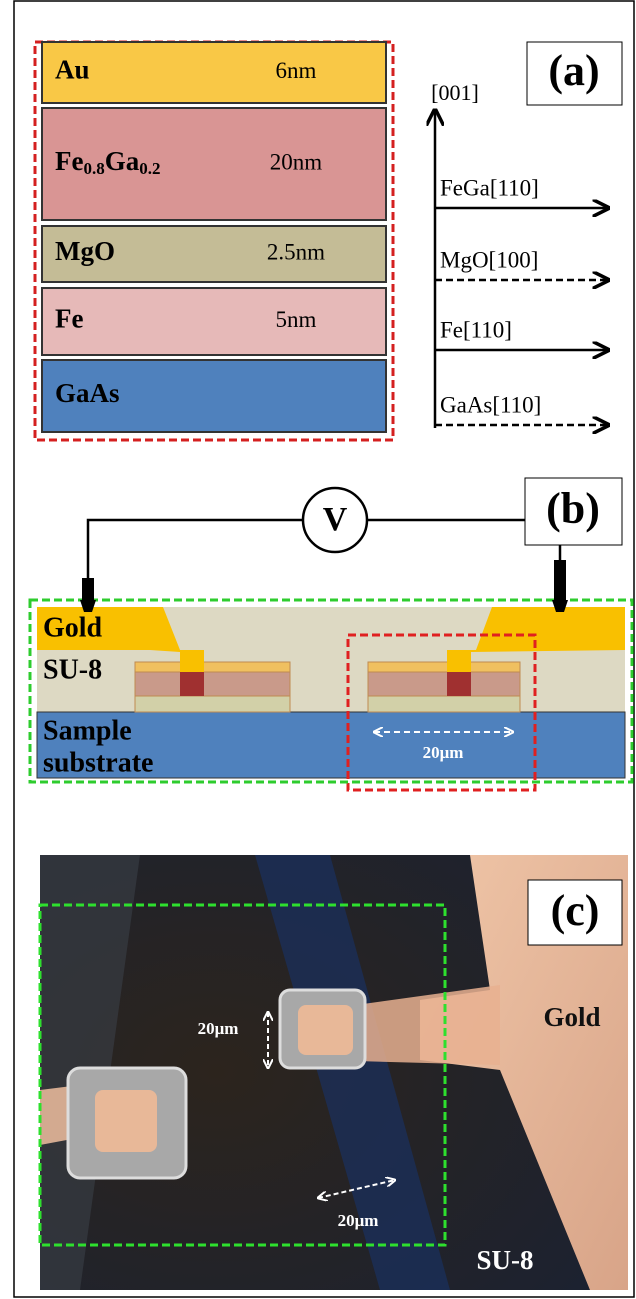 This screenshot has height=1299, width=636. What do you see at coordinates (296, 161) in the screenshot?
I see `layer-thickness: 20nm` at bounding box center [296, 161].